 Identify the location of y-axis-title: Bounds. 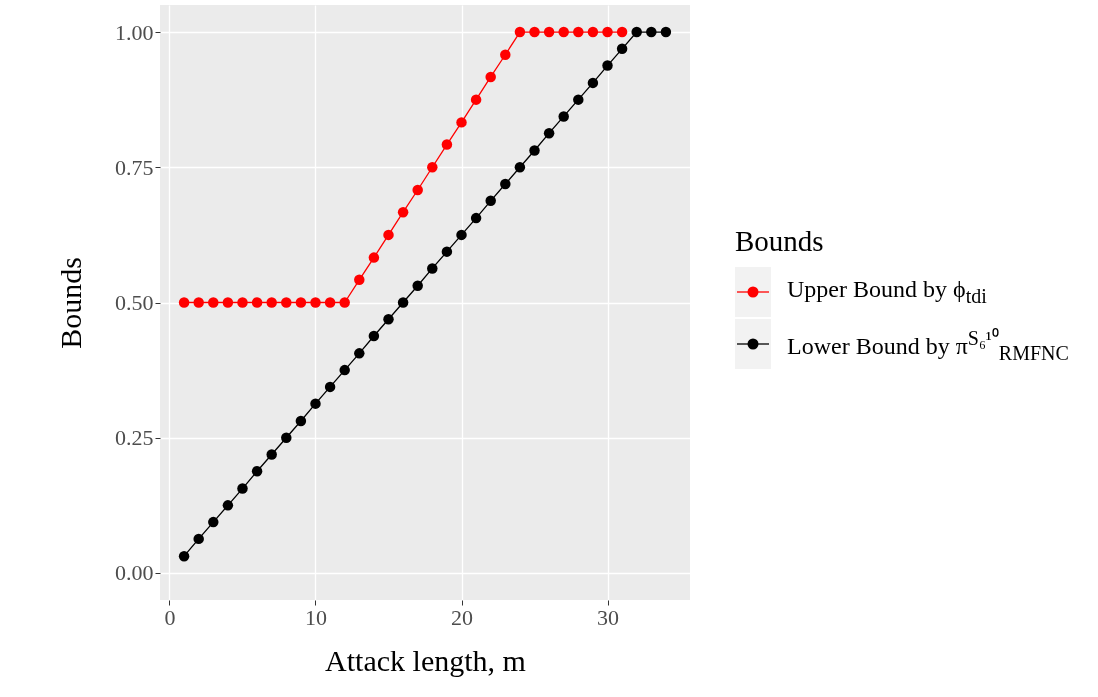
(70, 303).